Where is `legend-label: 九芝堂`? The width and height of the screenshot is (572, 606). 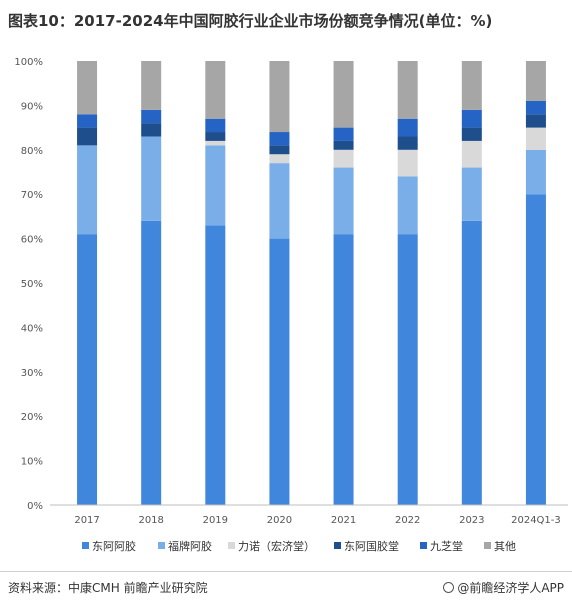
legend-label: 九芝堂 is located at coordinates (446, 546).